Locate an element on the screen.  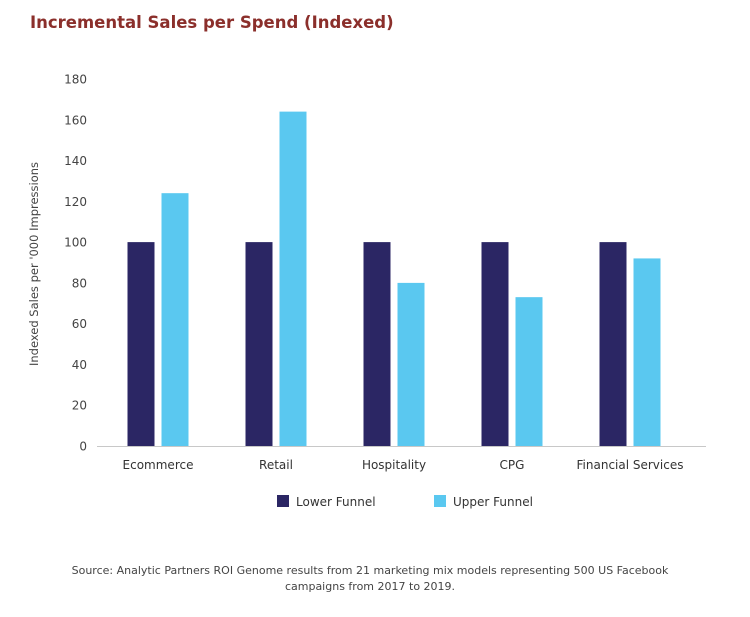
y-tick-label: 120 is located at coordinates (75, 202).